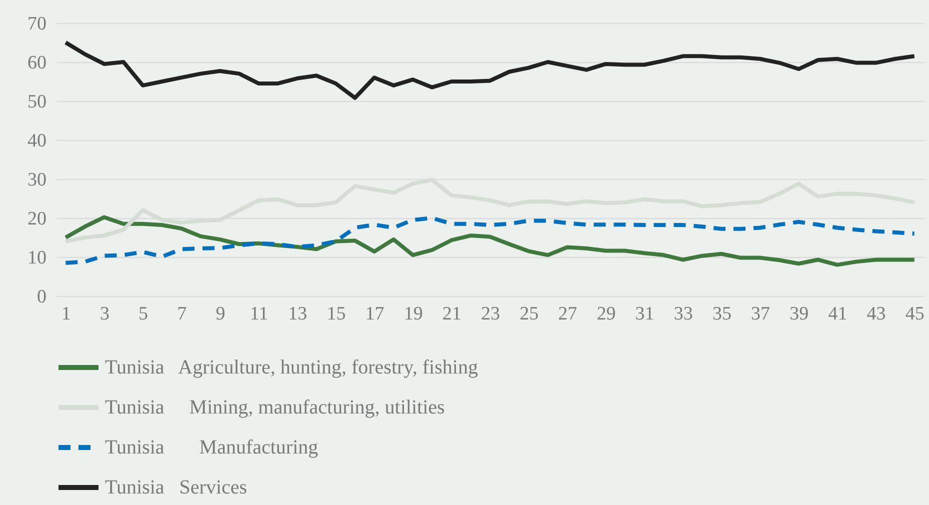 The height and width of the screenshot is (505, 929). What do you see at coordinates (799, 314) in the screenshot?
I see `x-tick-label: 39` at bounding box center [799, 314].